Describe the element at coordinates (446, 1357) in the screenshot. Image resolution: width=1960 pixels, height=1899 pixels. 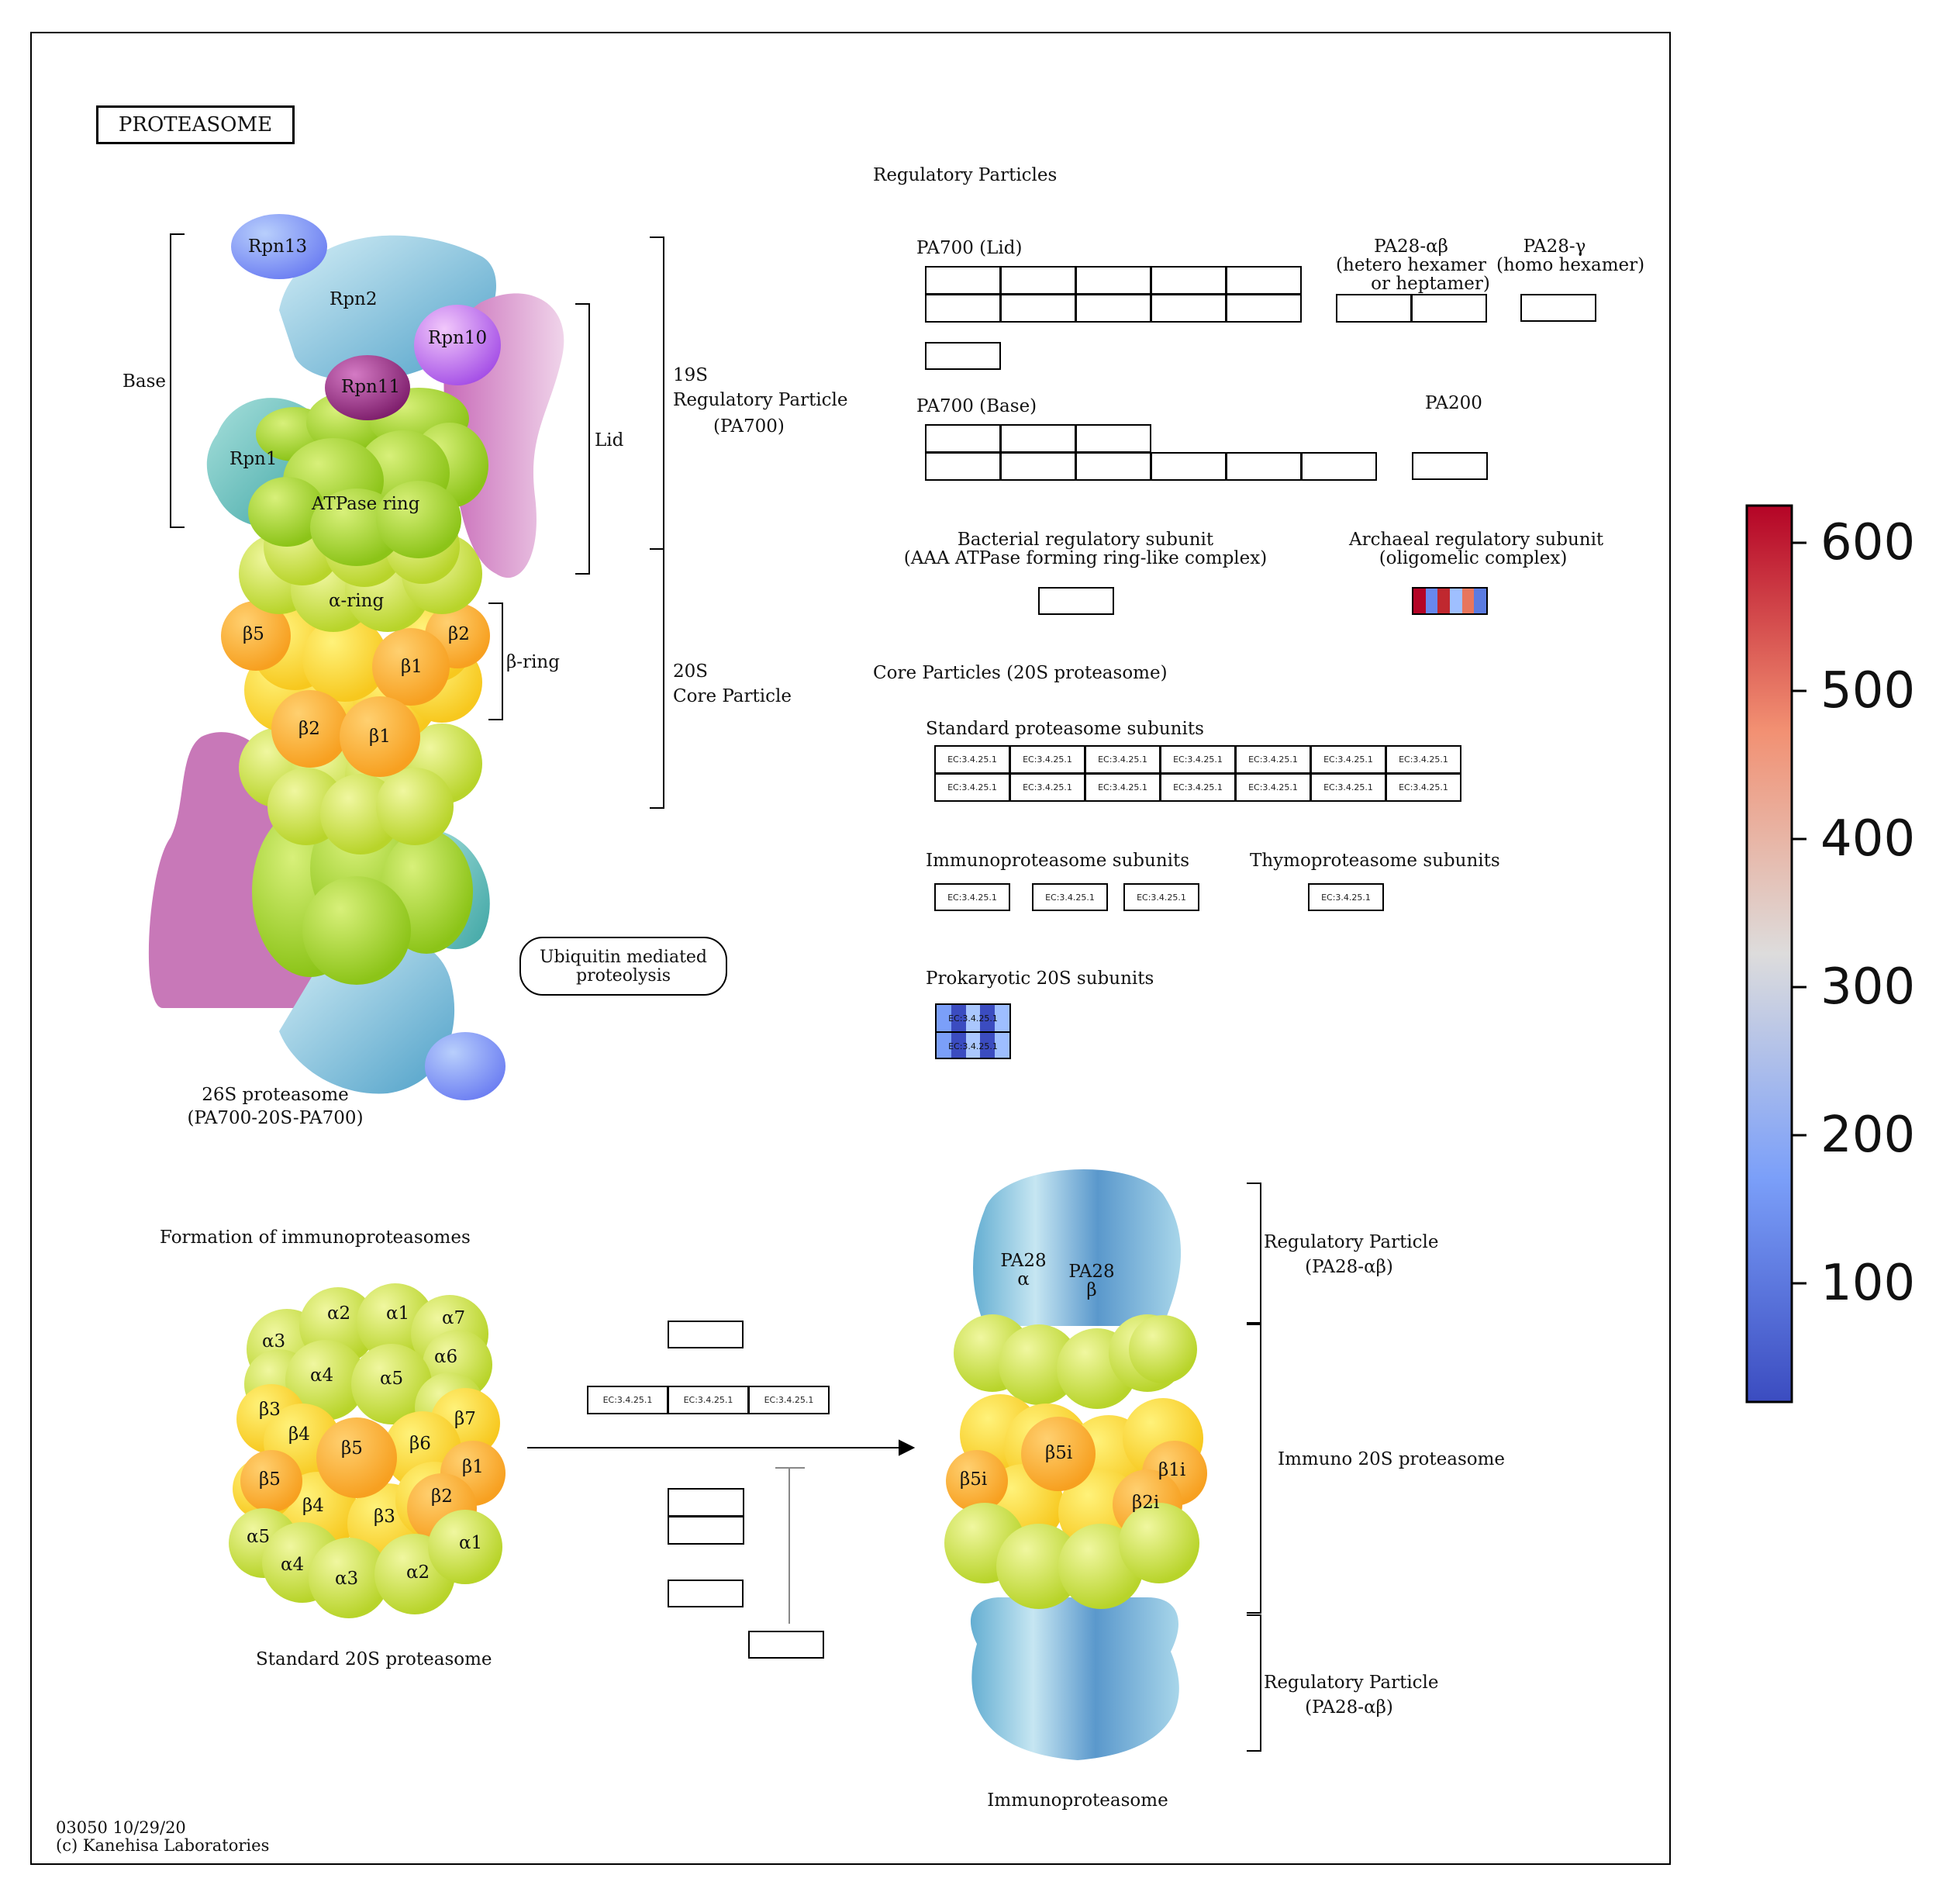
I see `subunit-label: α6` at that location.